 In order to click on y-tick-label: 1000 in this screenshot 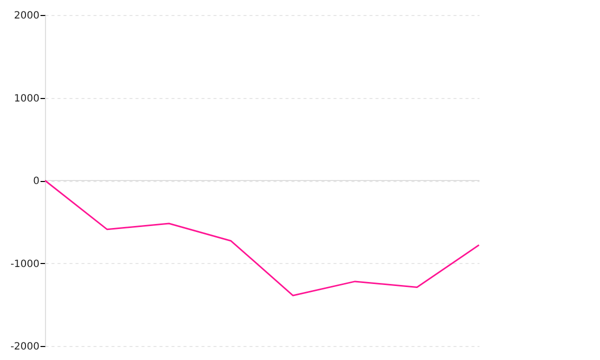, I will do `click(27, 98)`.